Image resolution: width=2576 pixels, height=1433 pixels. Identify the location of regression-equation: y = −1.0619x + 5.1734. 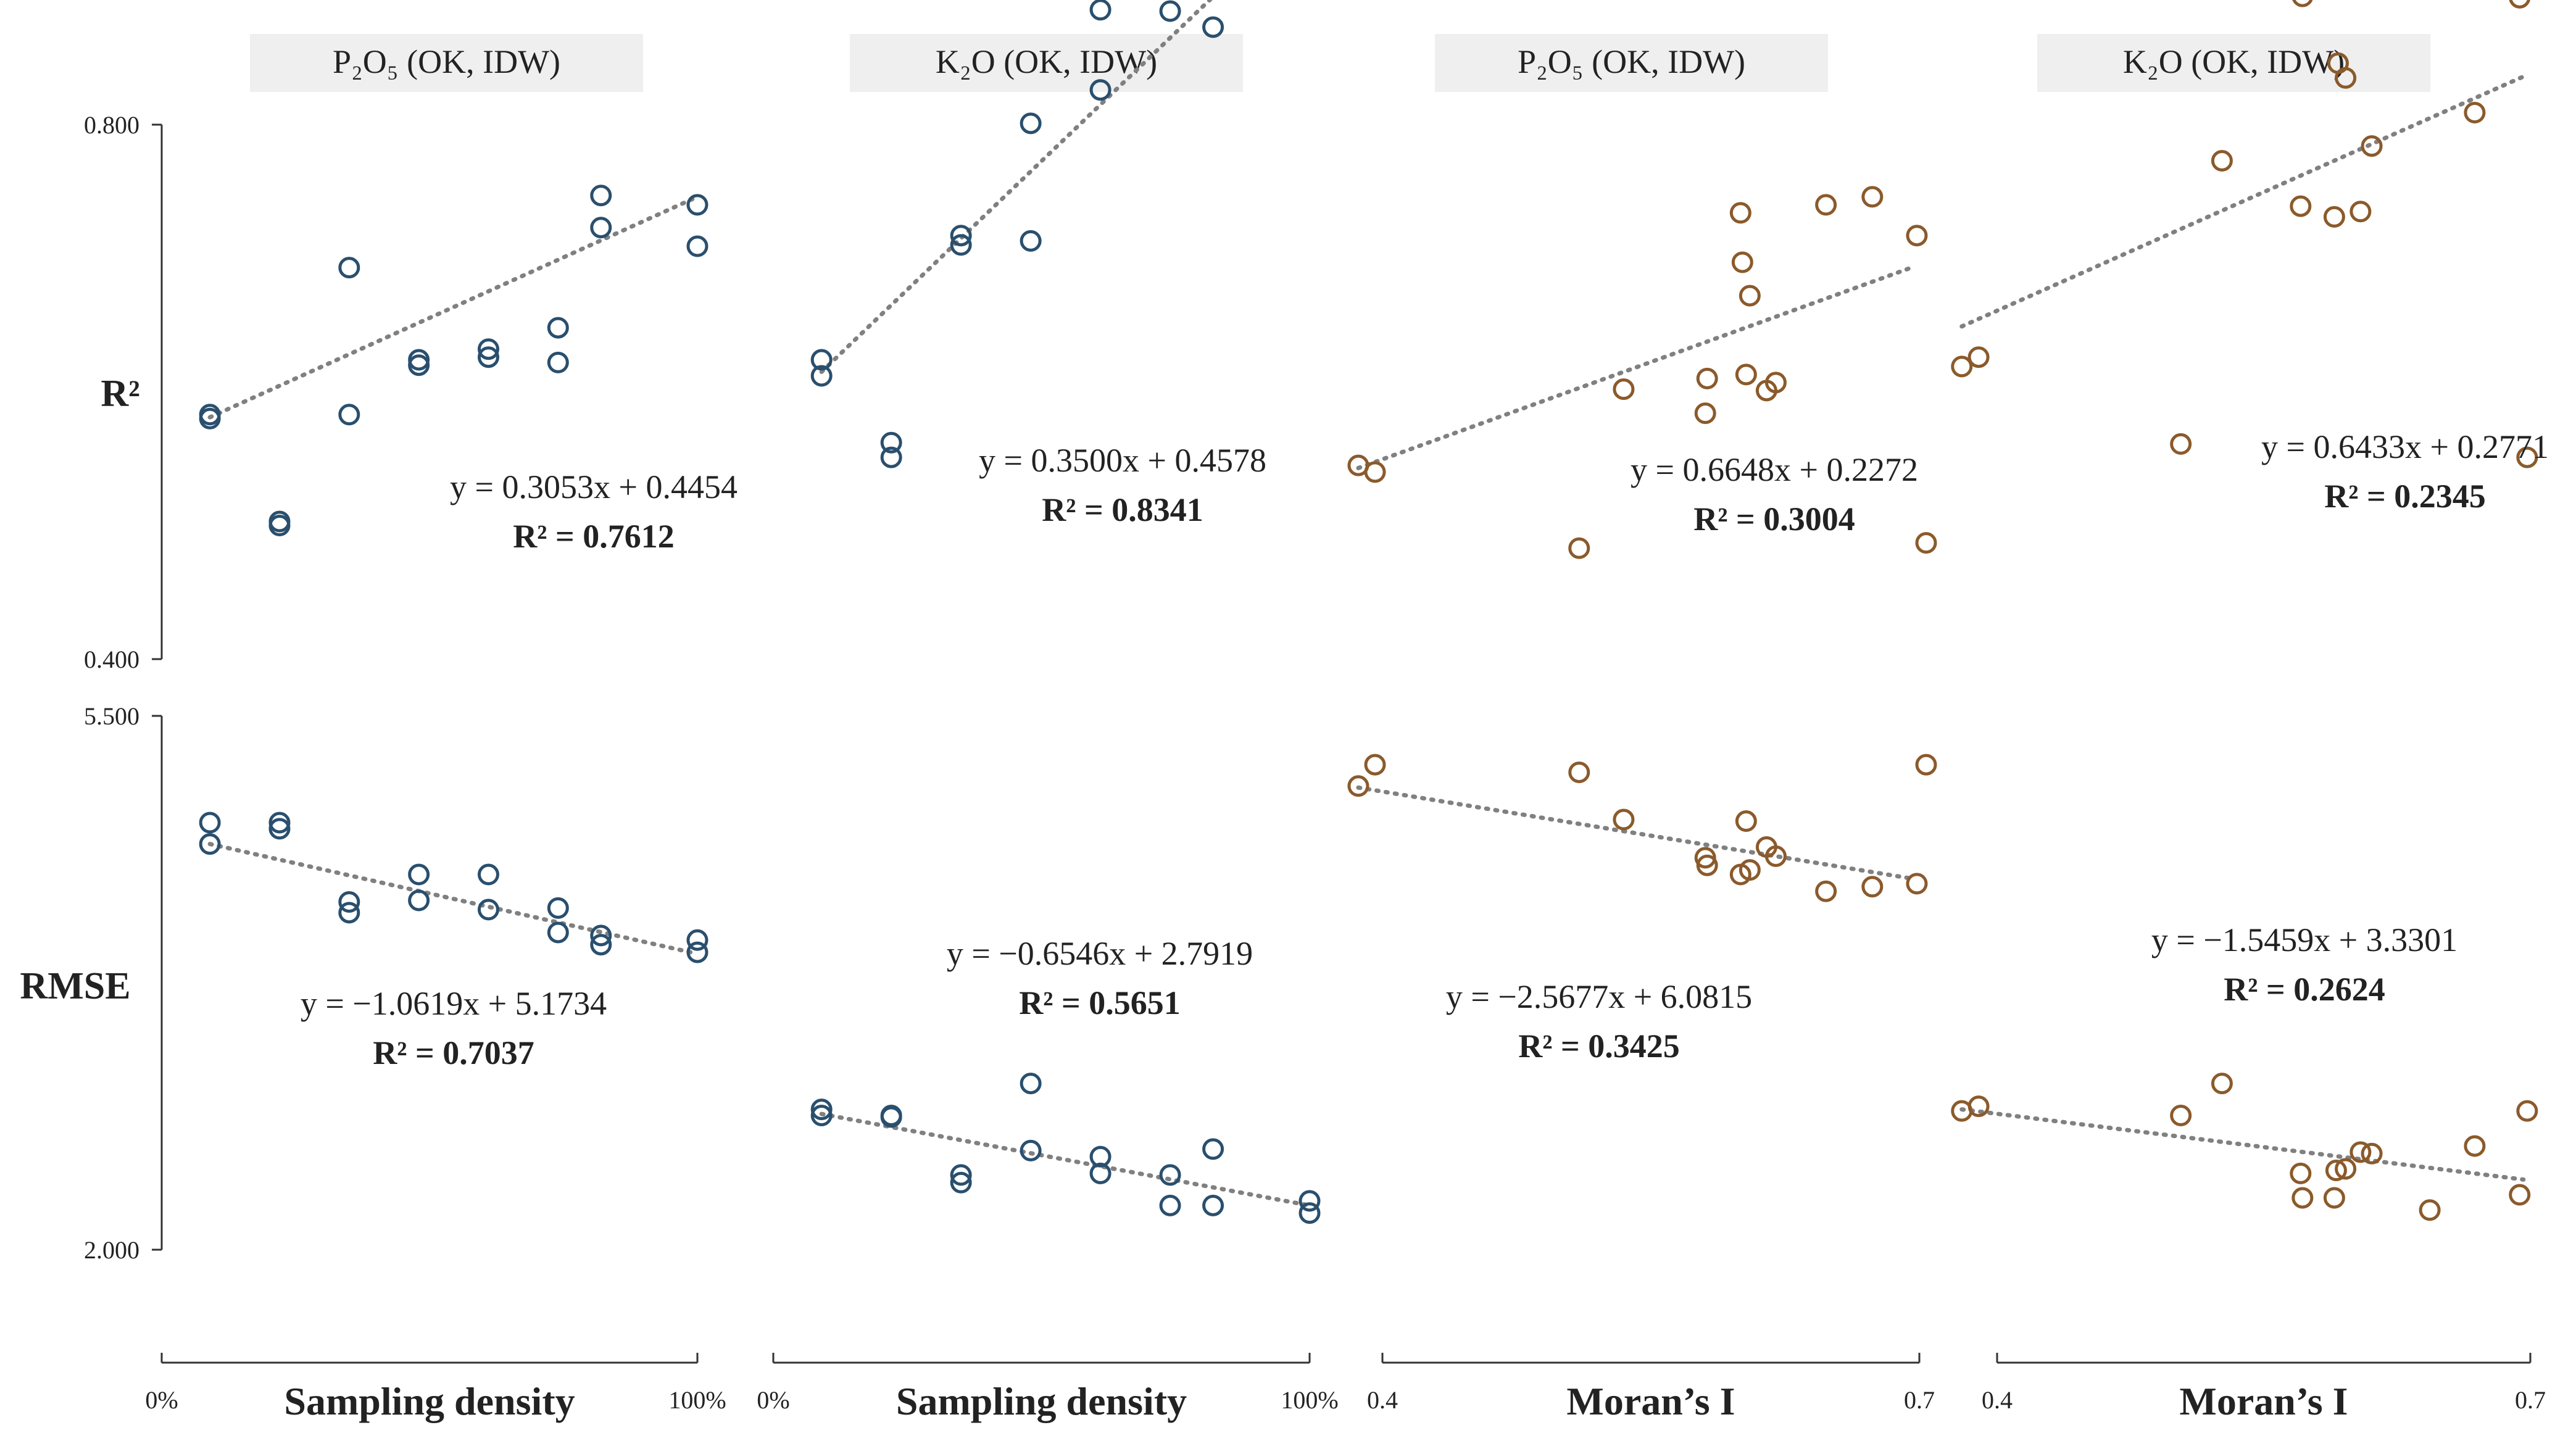
(454, 1004).